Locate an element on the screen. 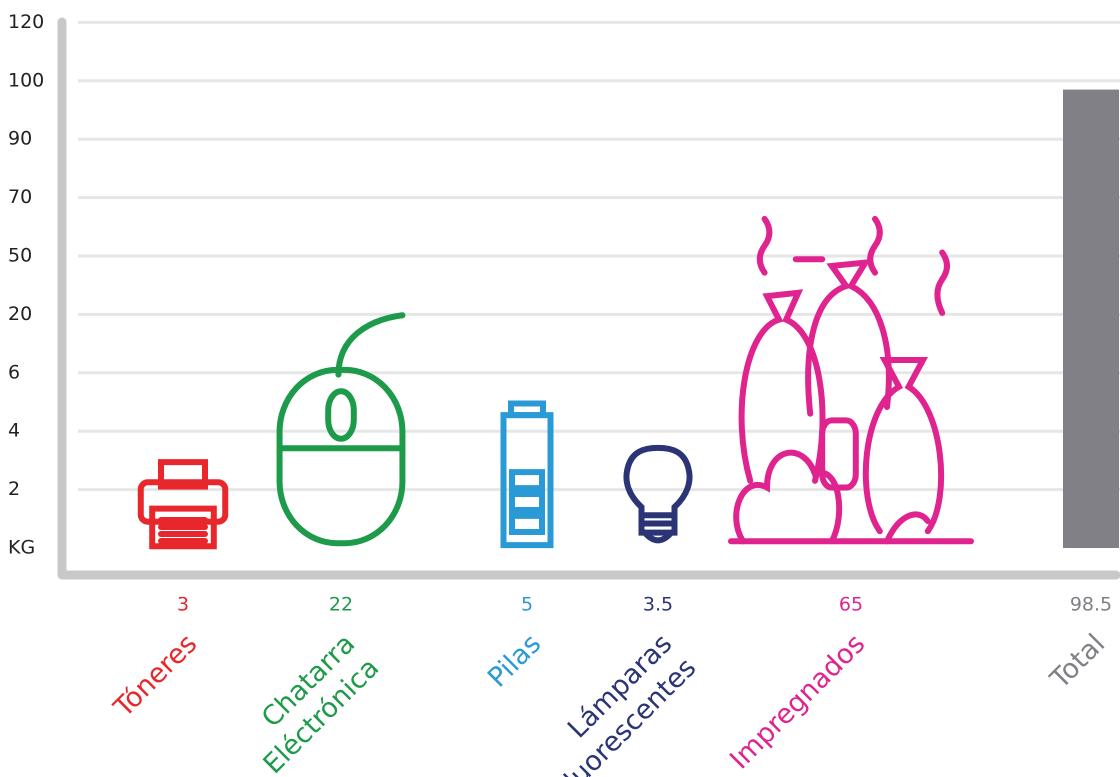 This screenshot has height=777, width=1120. y-tick-label: 50 is located at coordinates (20, 256).